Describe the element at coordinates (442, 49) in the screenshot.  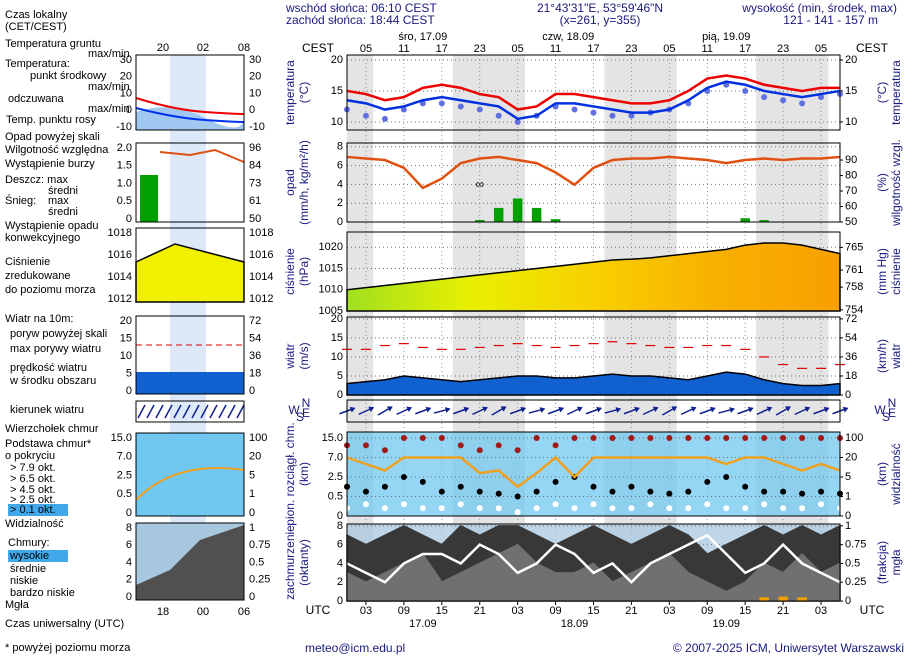
I see `local-time-label: 17` at that location.